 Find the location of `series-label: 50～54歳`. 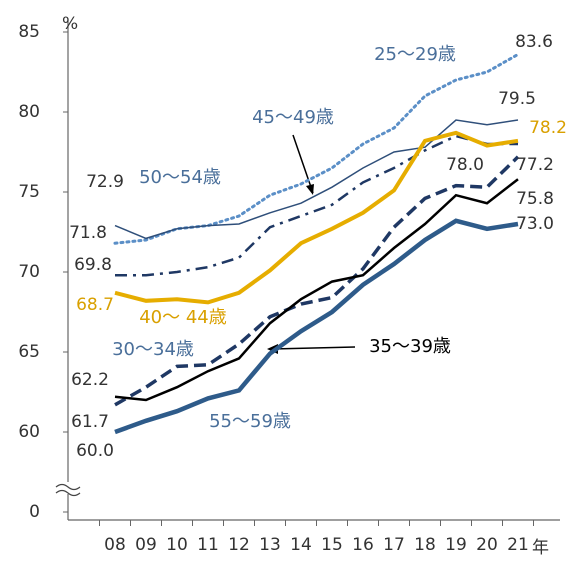

series-label: 50～54歳 is located at coordinates (180, 177).